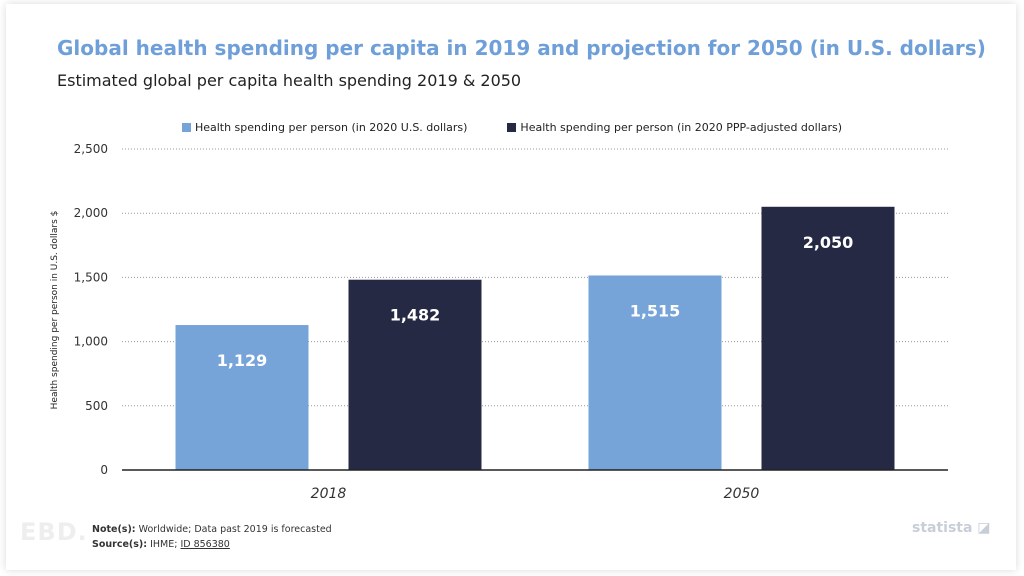 The height and width of the screenshot is (576, 1024). What do you see at coordinates (415, 315) in the screenshot?
I see `data-label: 1,482` at bounding box center [415, 315].